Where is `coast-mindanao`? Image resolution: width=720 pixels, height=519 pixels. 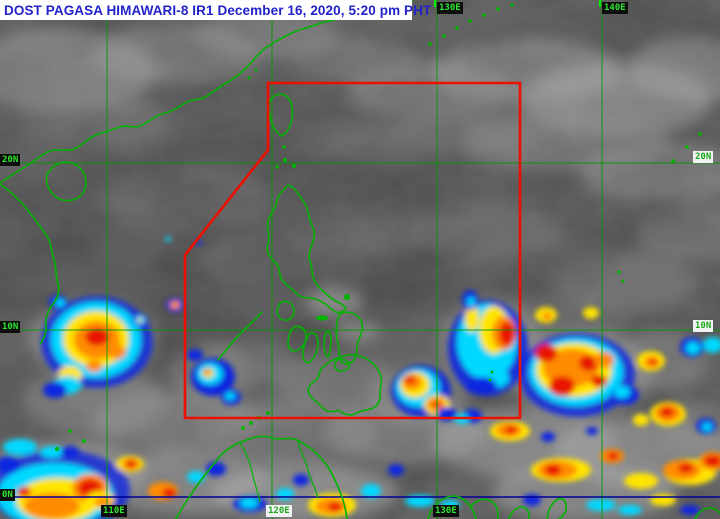 coast-mindanao is located at coordinates (345, 385).